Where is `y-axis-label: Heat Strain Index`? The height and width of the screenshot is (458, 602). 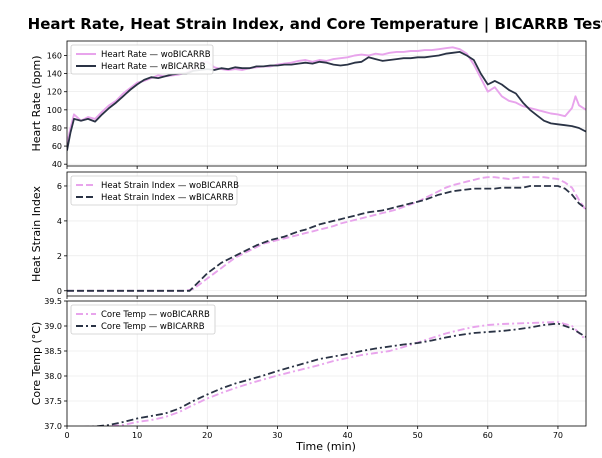 y-axis-label: Heat Strain Index is located at coordinates (36, 234).